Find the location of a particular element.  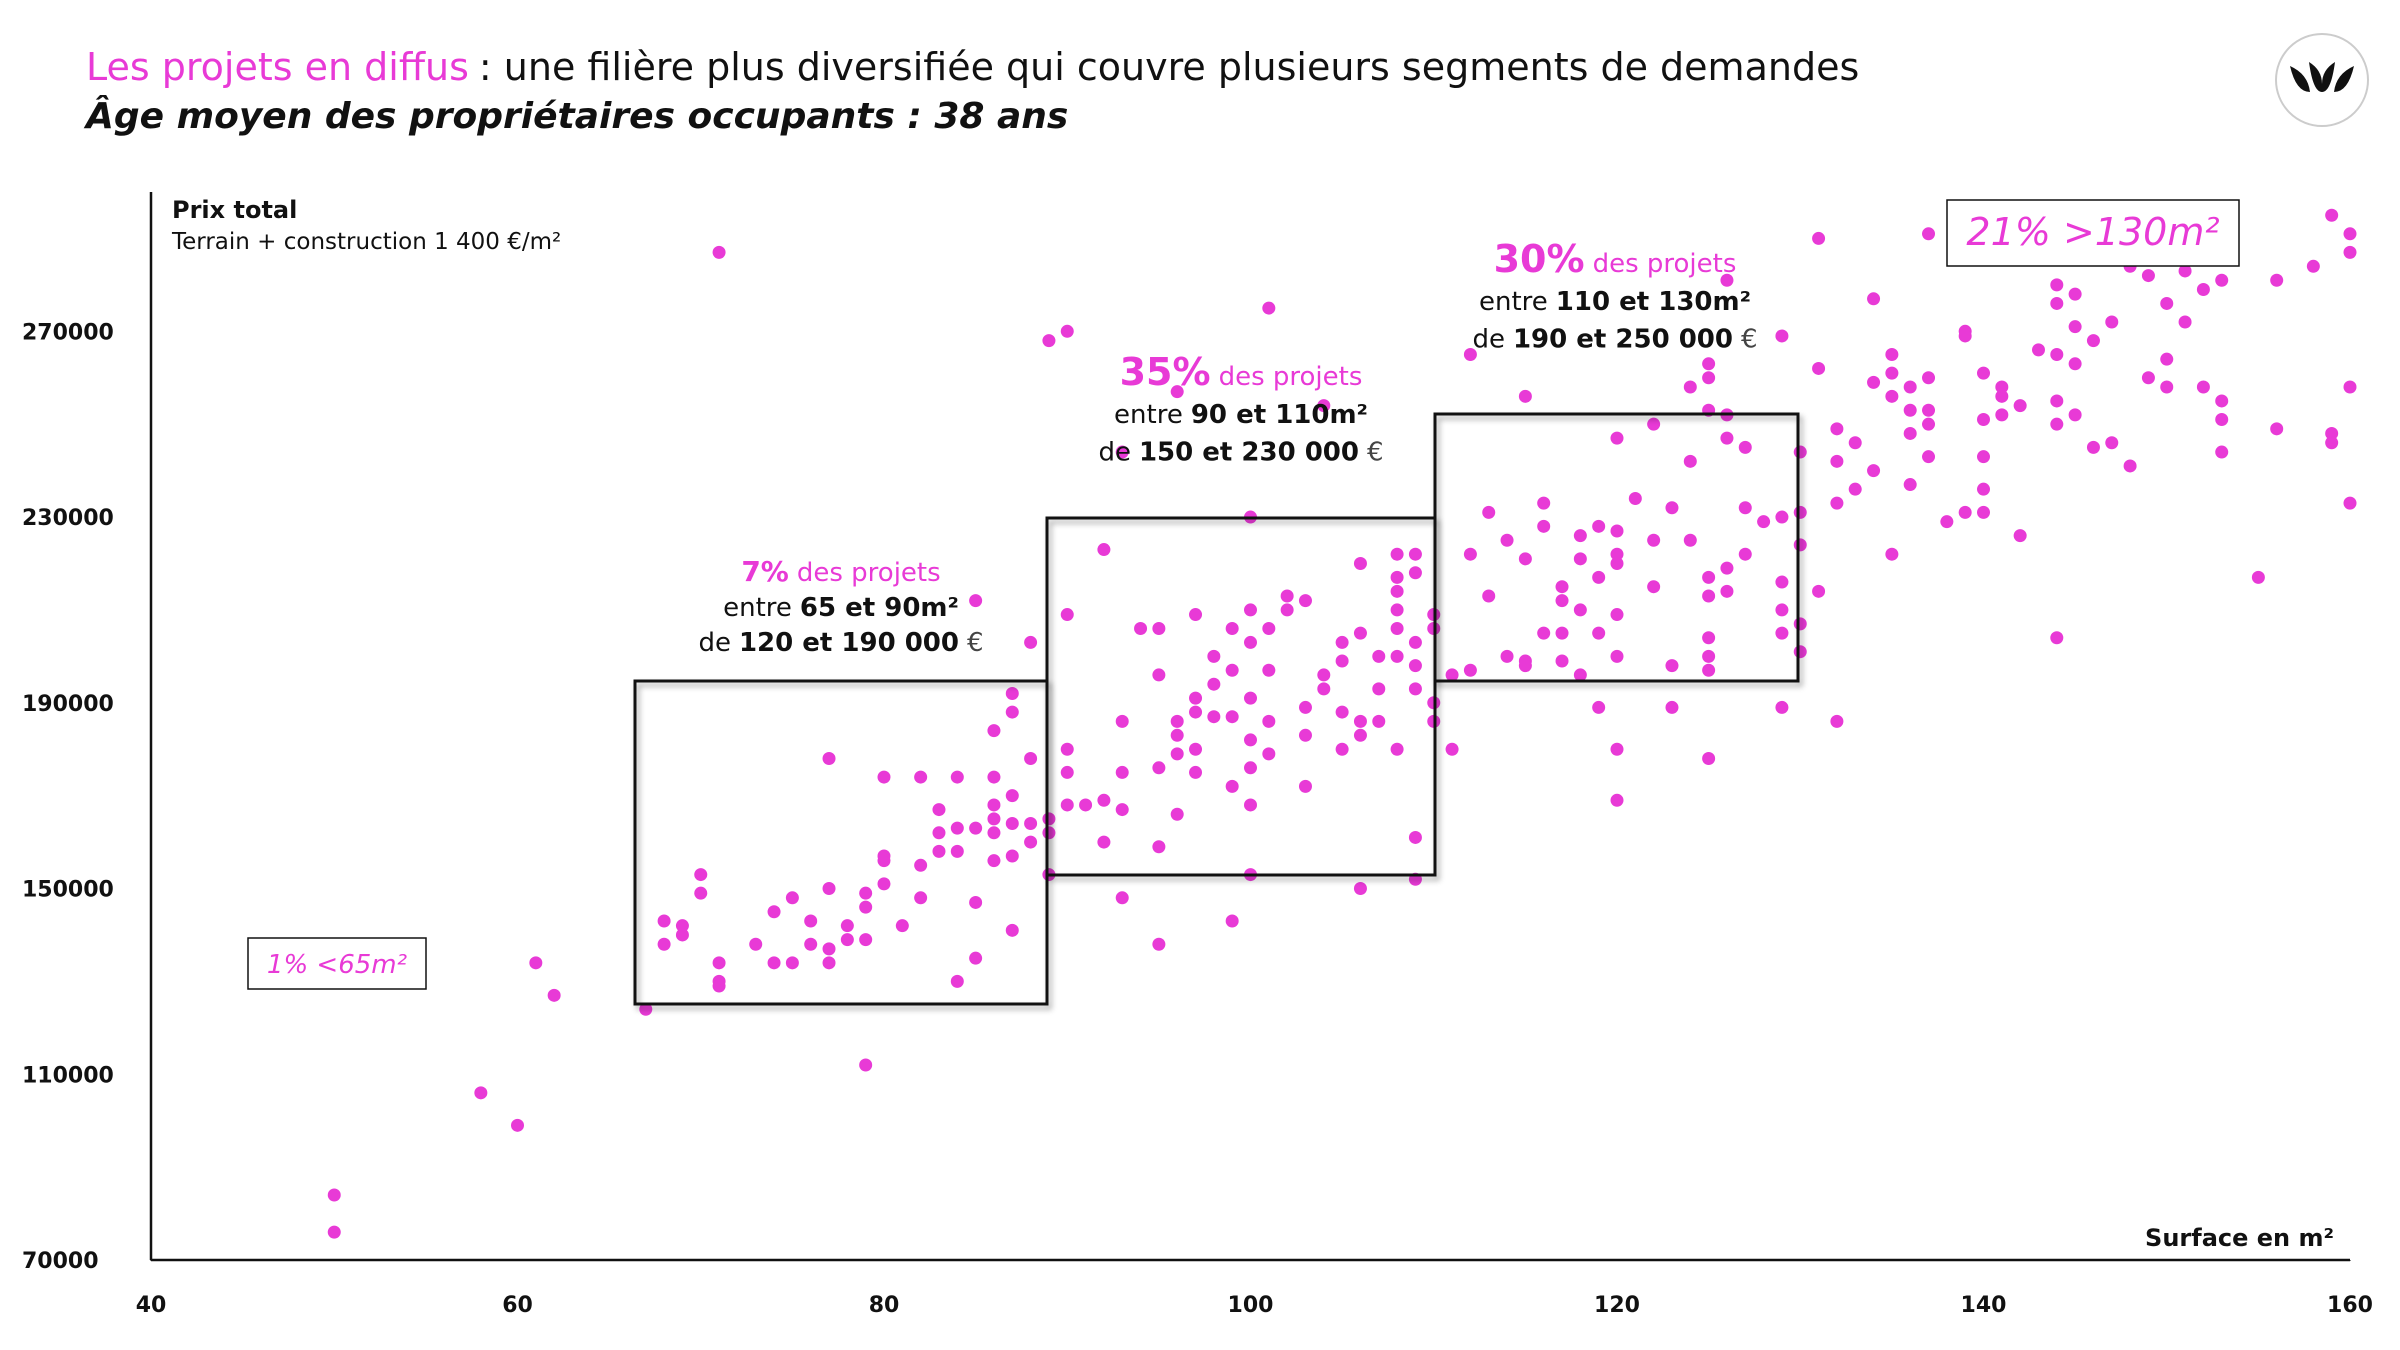

annotation: 35% des projets is located at coordinates (1241, 372).